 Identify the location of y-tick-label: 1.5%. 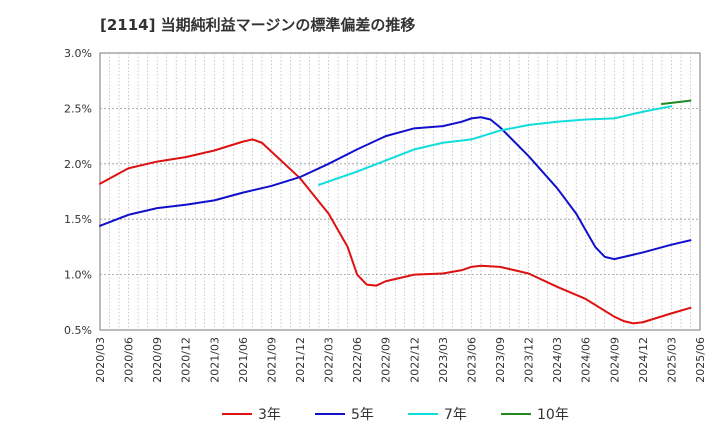
(78, 219).